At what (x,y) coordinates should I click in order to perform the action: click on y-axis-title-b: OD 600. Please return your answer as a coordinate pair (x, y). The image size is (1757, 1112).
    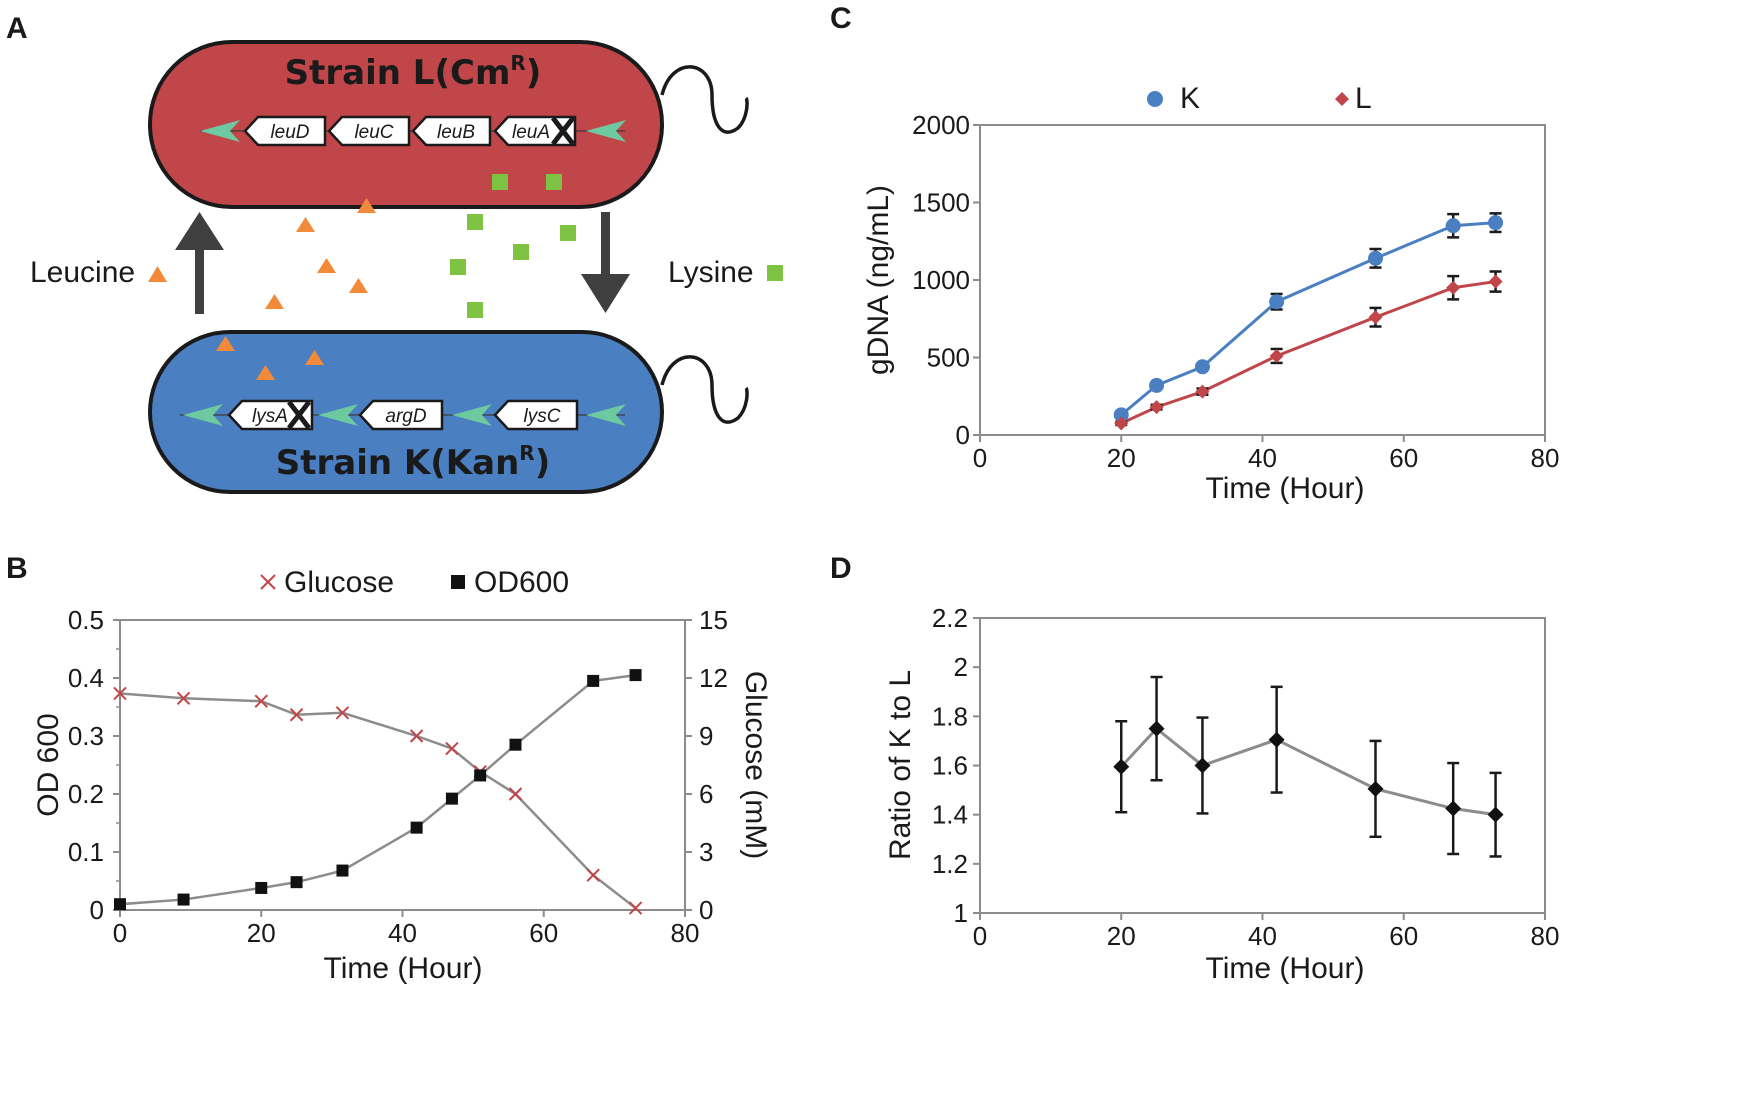
    Looking at the image, I should click on (48, 764).